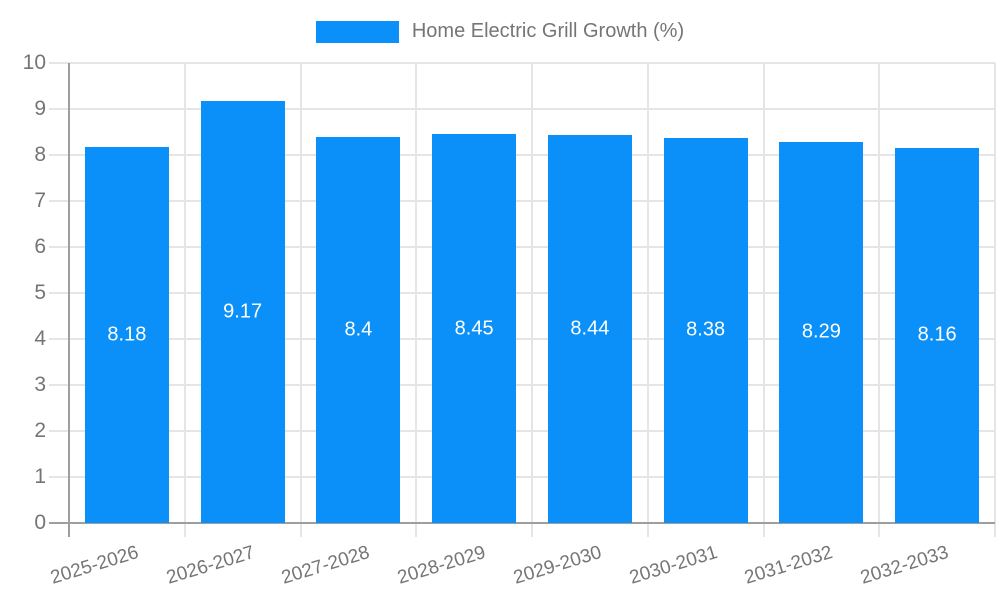 The image size is (1000, 600). I want to click on y-tick-label: 10, so click(34, 62).